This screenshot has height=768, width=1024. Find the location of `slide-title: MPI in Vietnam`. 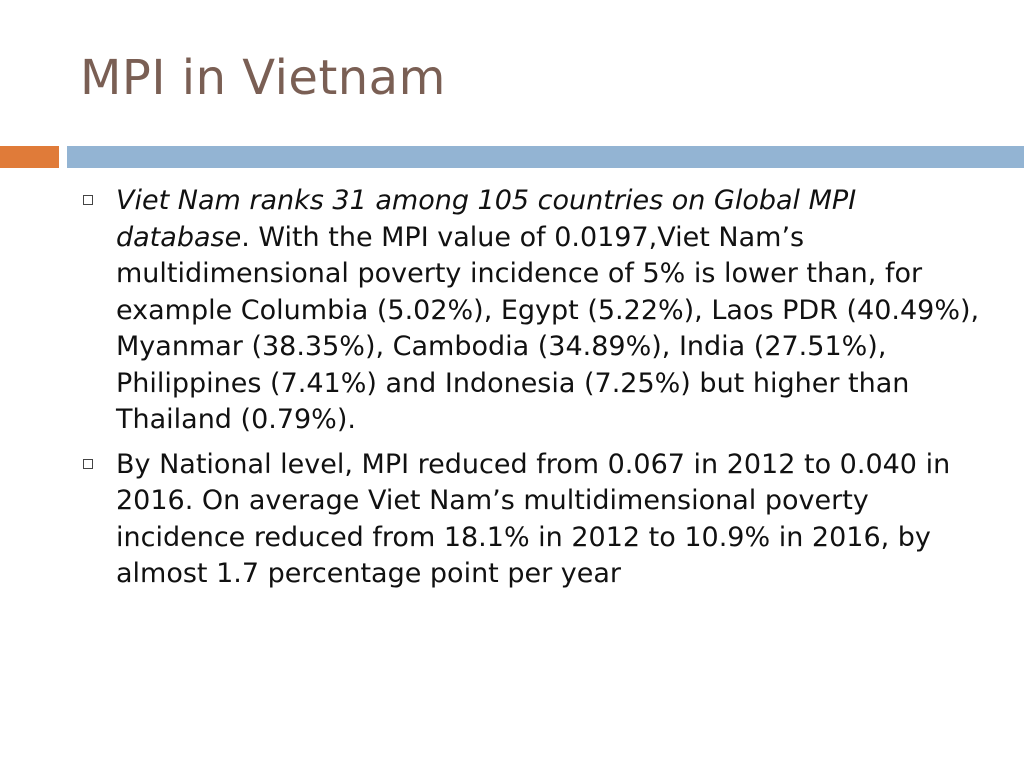

slide-title: MPI in Vietnam is located at coordinates (263, 78).